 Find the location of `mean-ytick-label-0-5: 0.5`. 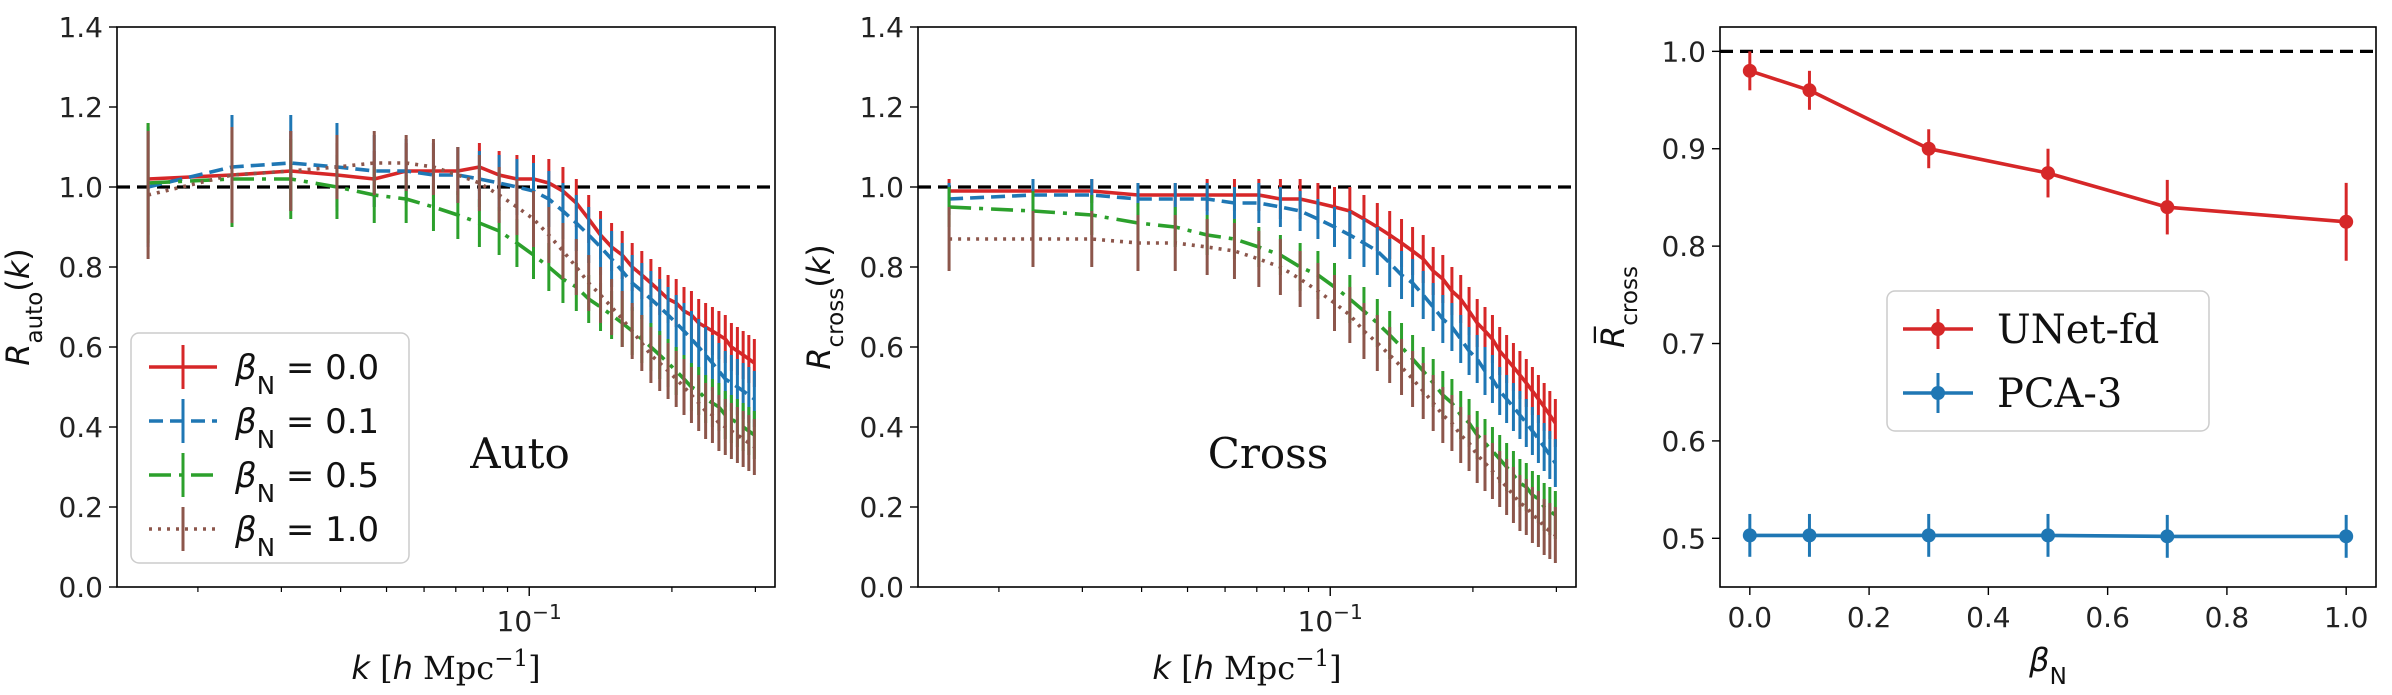

mean-ytick-label-0-5: 0.5 is located at coordinates (1683, 538).